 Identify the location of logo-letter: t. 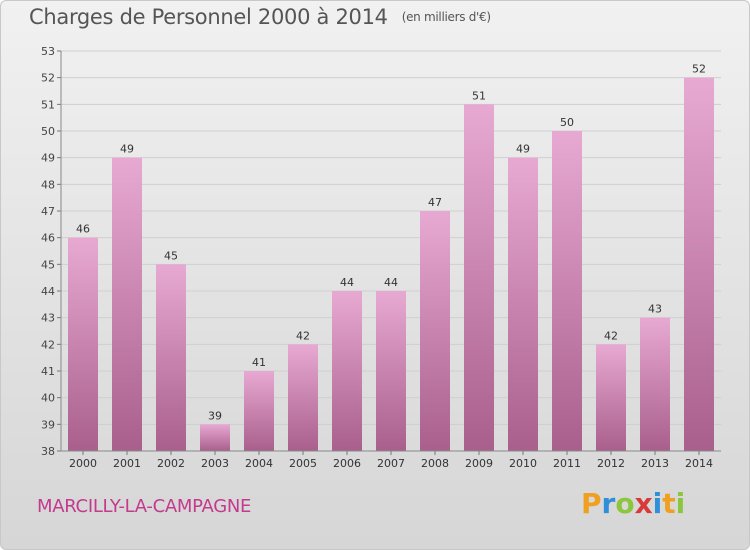
(669, 503).